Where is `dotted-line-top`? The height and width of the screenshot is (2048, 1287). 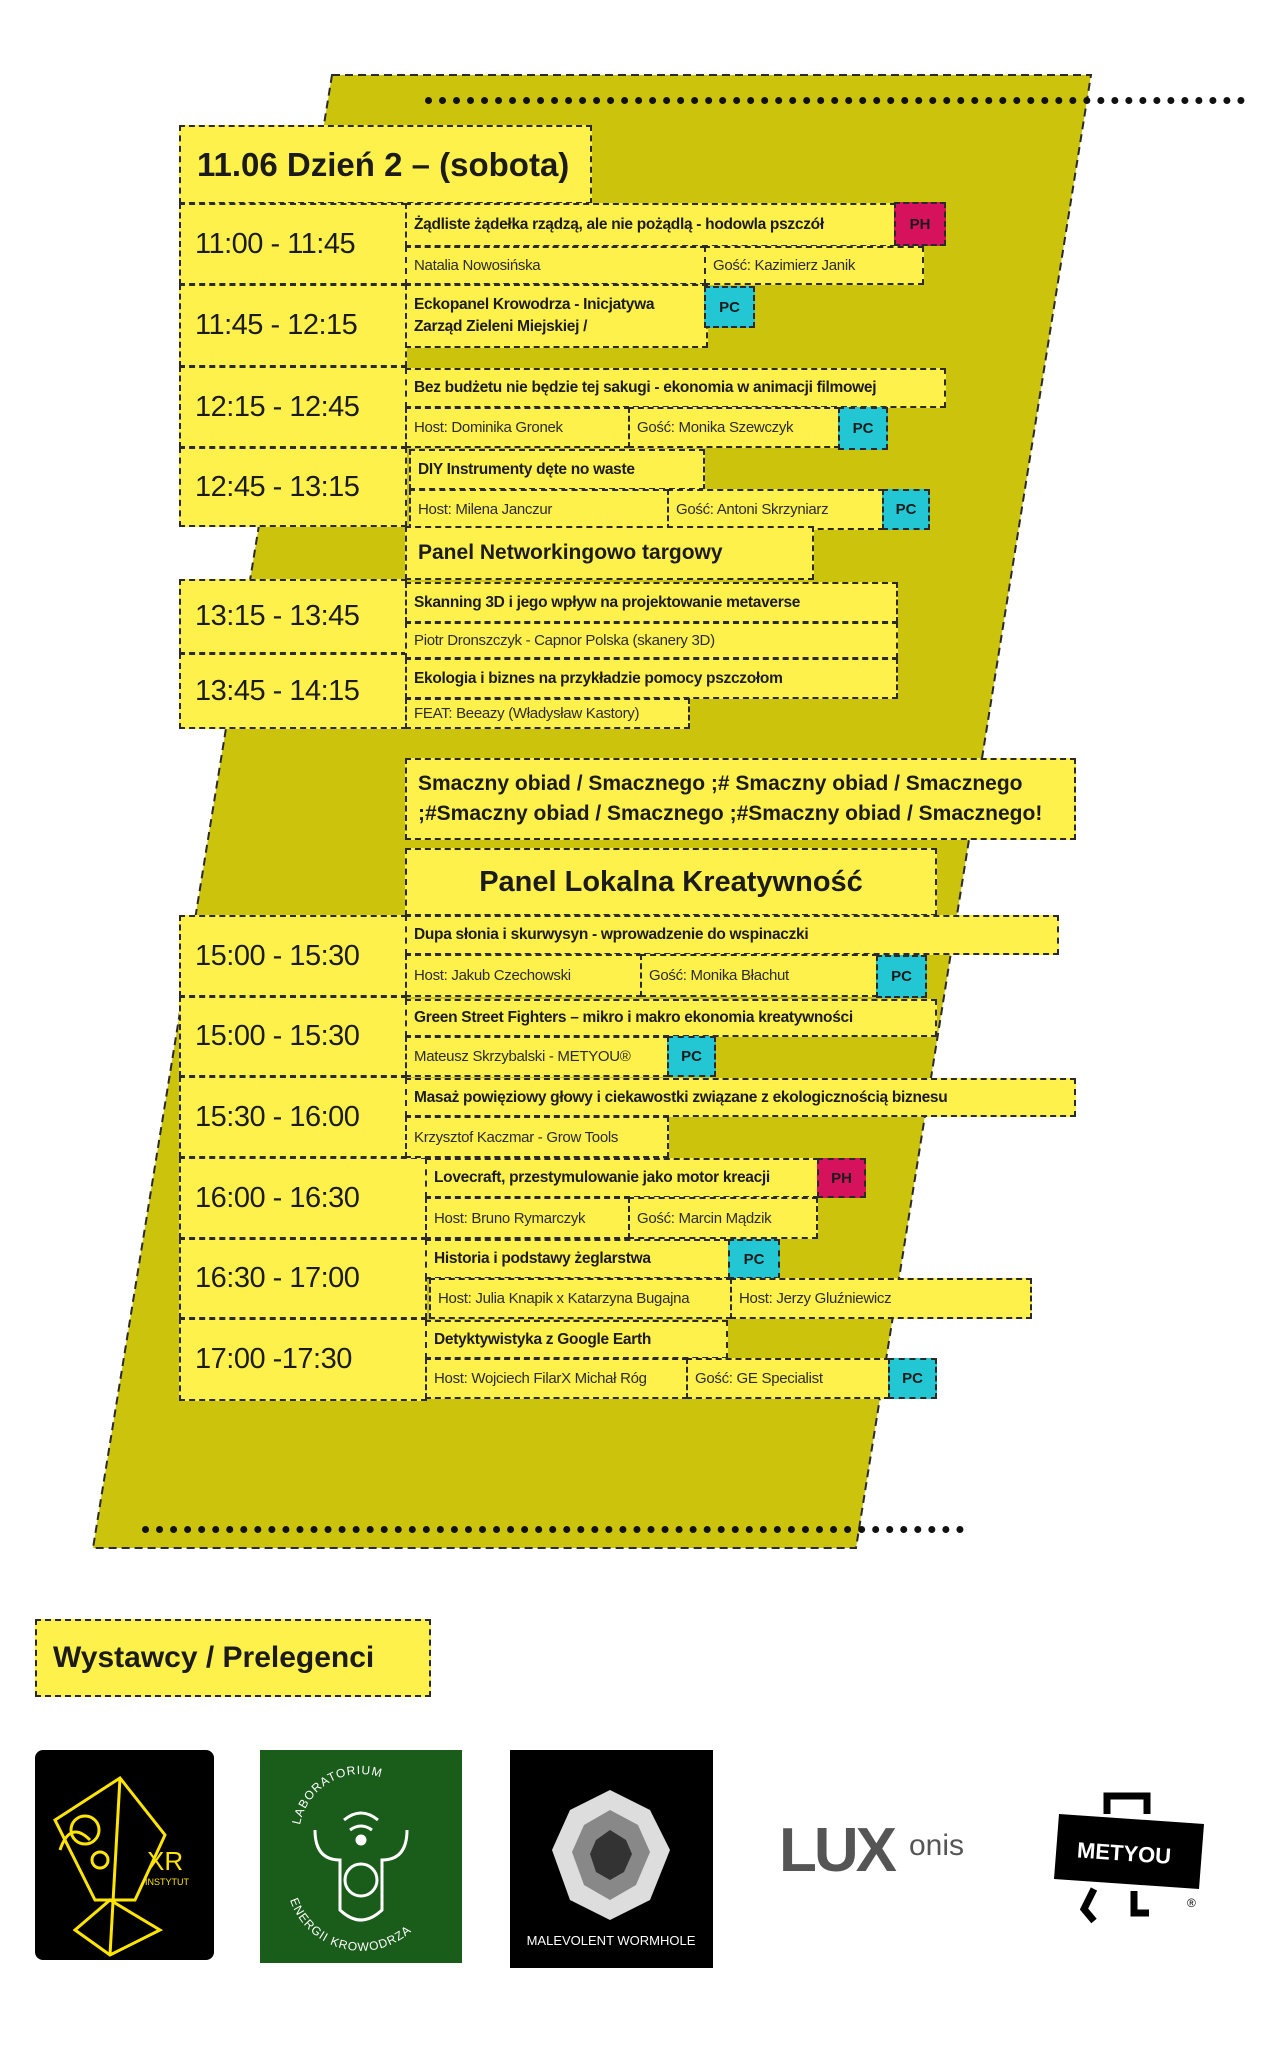
dotted-line-top is located at coordinates (835, 100).